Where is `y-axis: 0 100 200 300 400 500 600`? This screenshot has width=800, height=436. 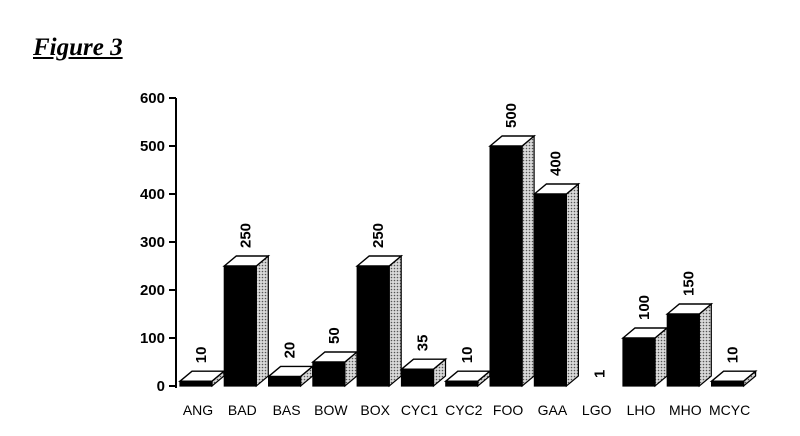
y-axis: 0 100 200 300 400 500 600 is located at coordinates (158, 242).